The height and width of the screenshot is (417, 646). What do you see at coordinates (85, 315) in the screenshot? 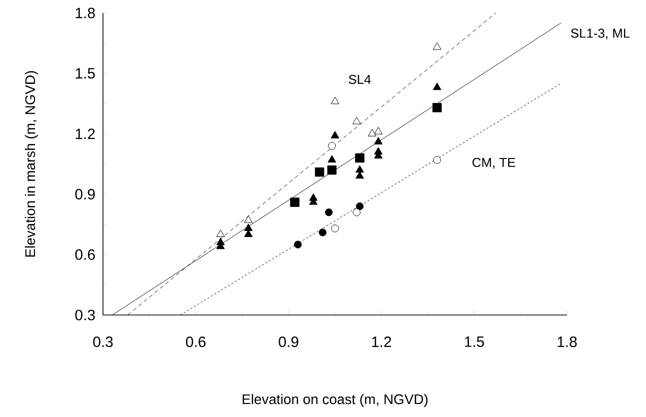
I see `y-tick-label: 0.3` at bounding box center [85, 315].